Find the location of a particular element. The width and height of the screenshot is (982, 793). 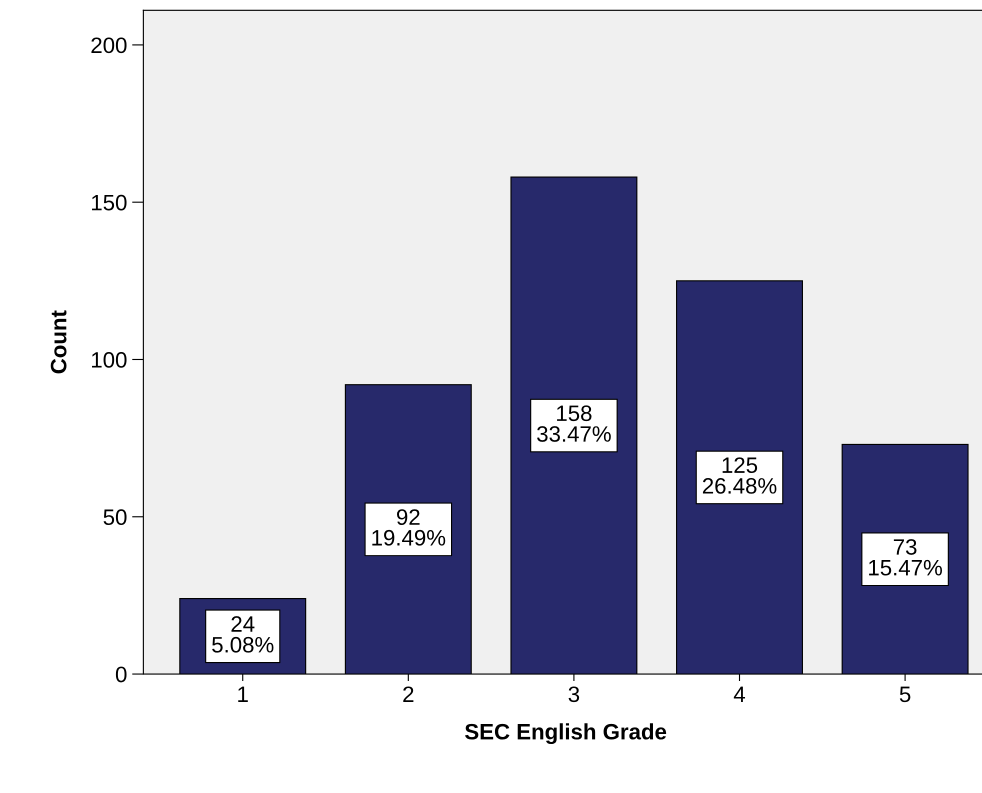

x-tick-label: 2 is located at coordinates (408, 694).